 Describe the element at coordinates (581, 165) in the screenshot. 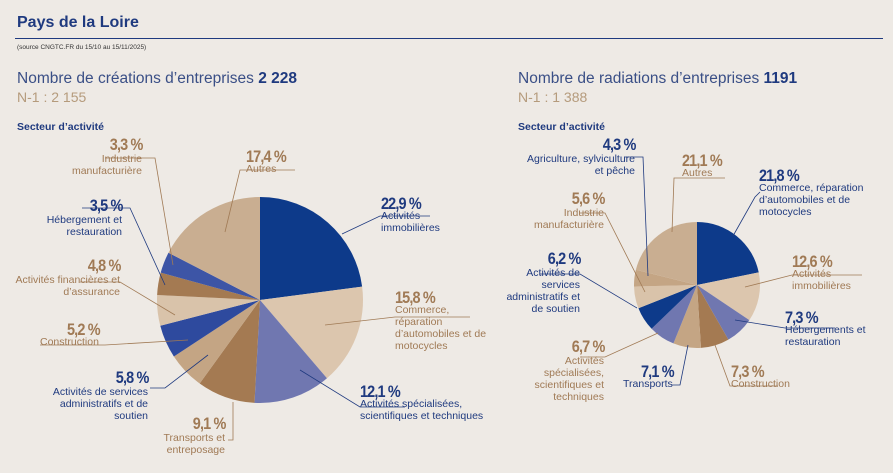

I see `slice-name: Agriculture, sylviculture et pêche` at that location.